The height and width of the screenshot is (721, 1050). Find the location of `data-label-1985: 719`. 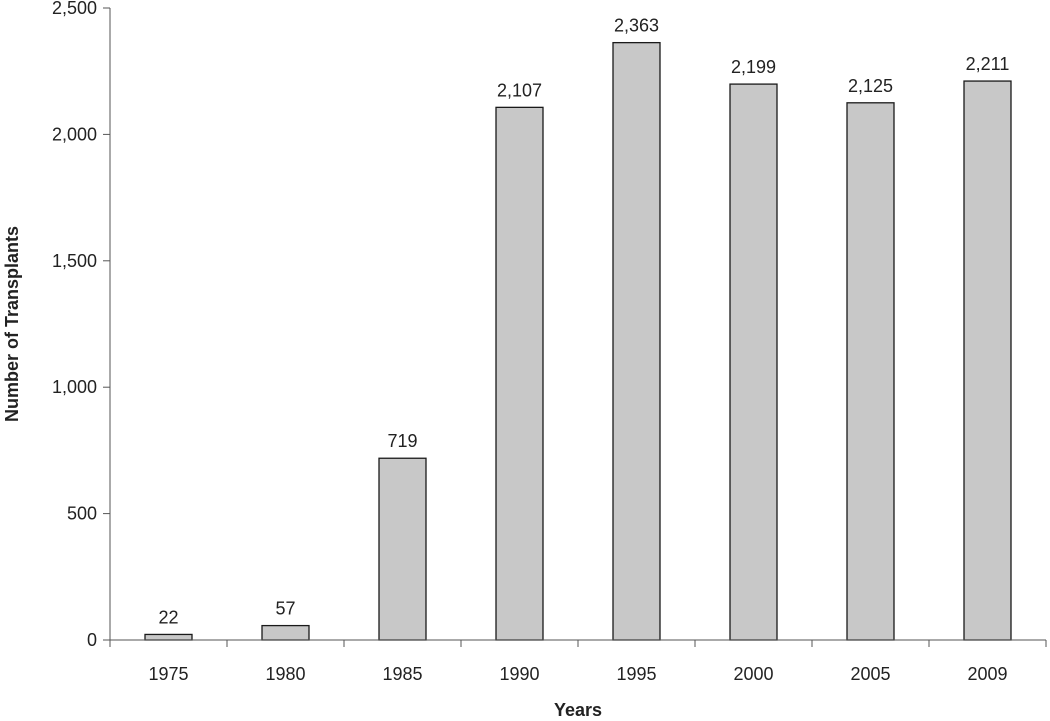

data-label-1985: 719 is located at coordinates (402, 441).